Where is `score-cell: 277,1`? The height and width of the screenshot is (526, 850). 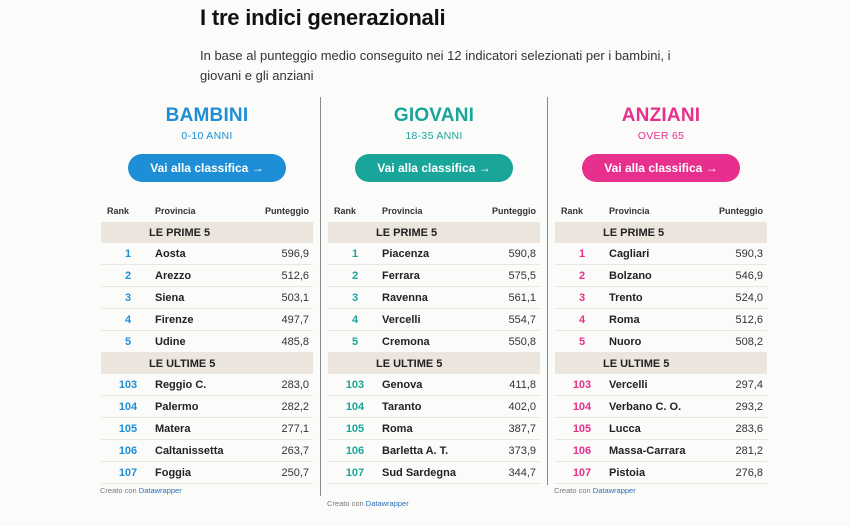
score-cell: 277,1 is located at coordinates (280, 428).